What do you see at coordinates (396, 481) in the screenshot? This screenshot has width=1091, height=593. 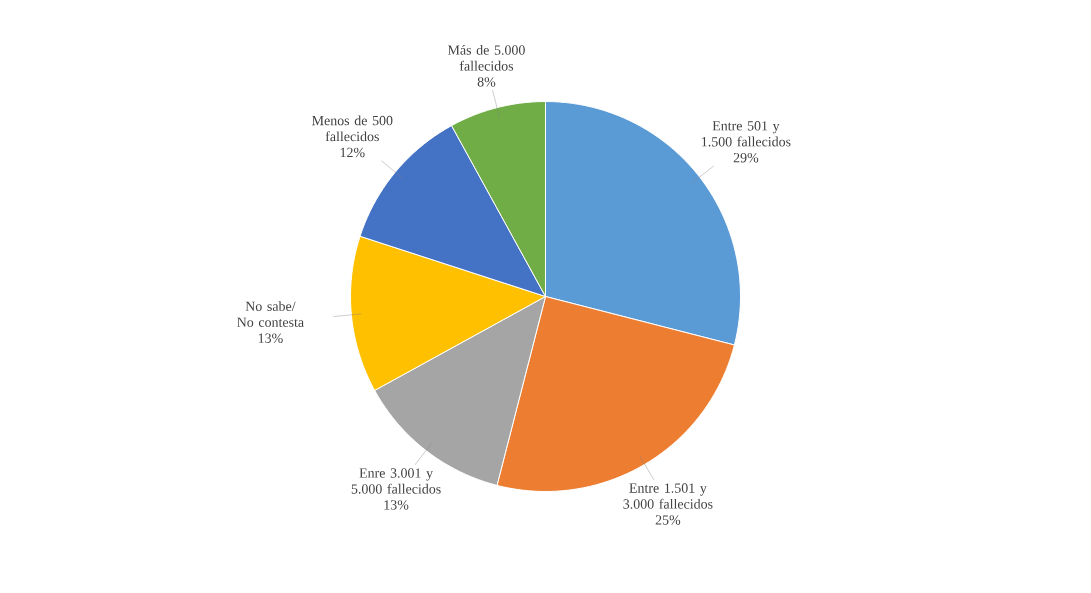 I see `slice-label: Enre 3.001 y 5.000 fallecidos` at bounding box center [396, 481].